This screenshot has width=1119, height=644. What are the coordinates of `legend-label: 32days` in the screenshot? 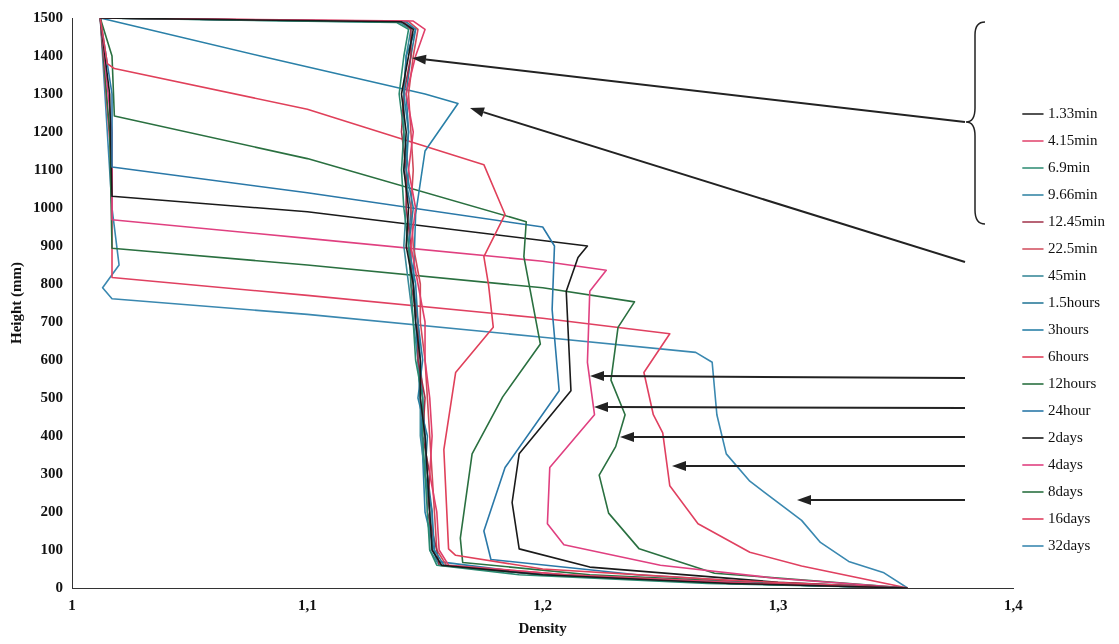 It's located at (1069, 544).